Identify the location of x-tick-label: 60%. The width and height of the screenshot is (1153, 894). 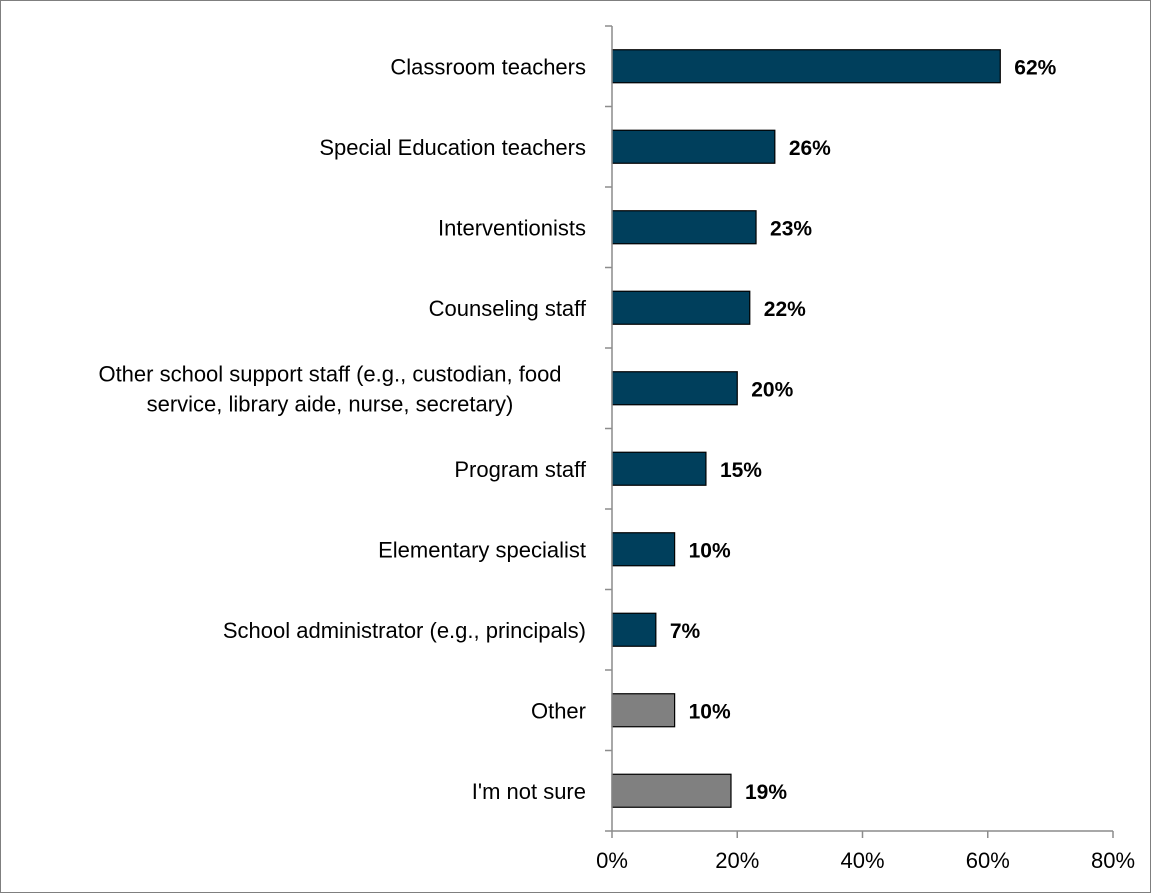
(988, 860).